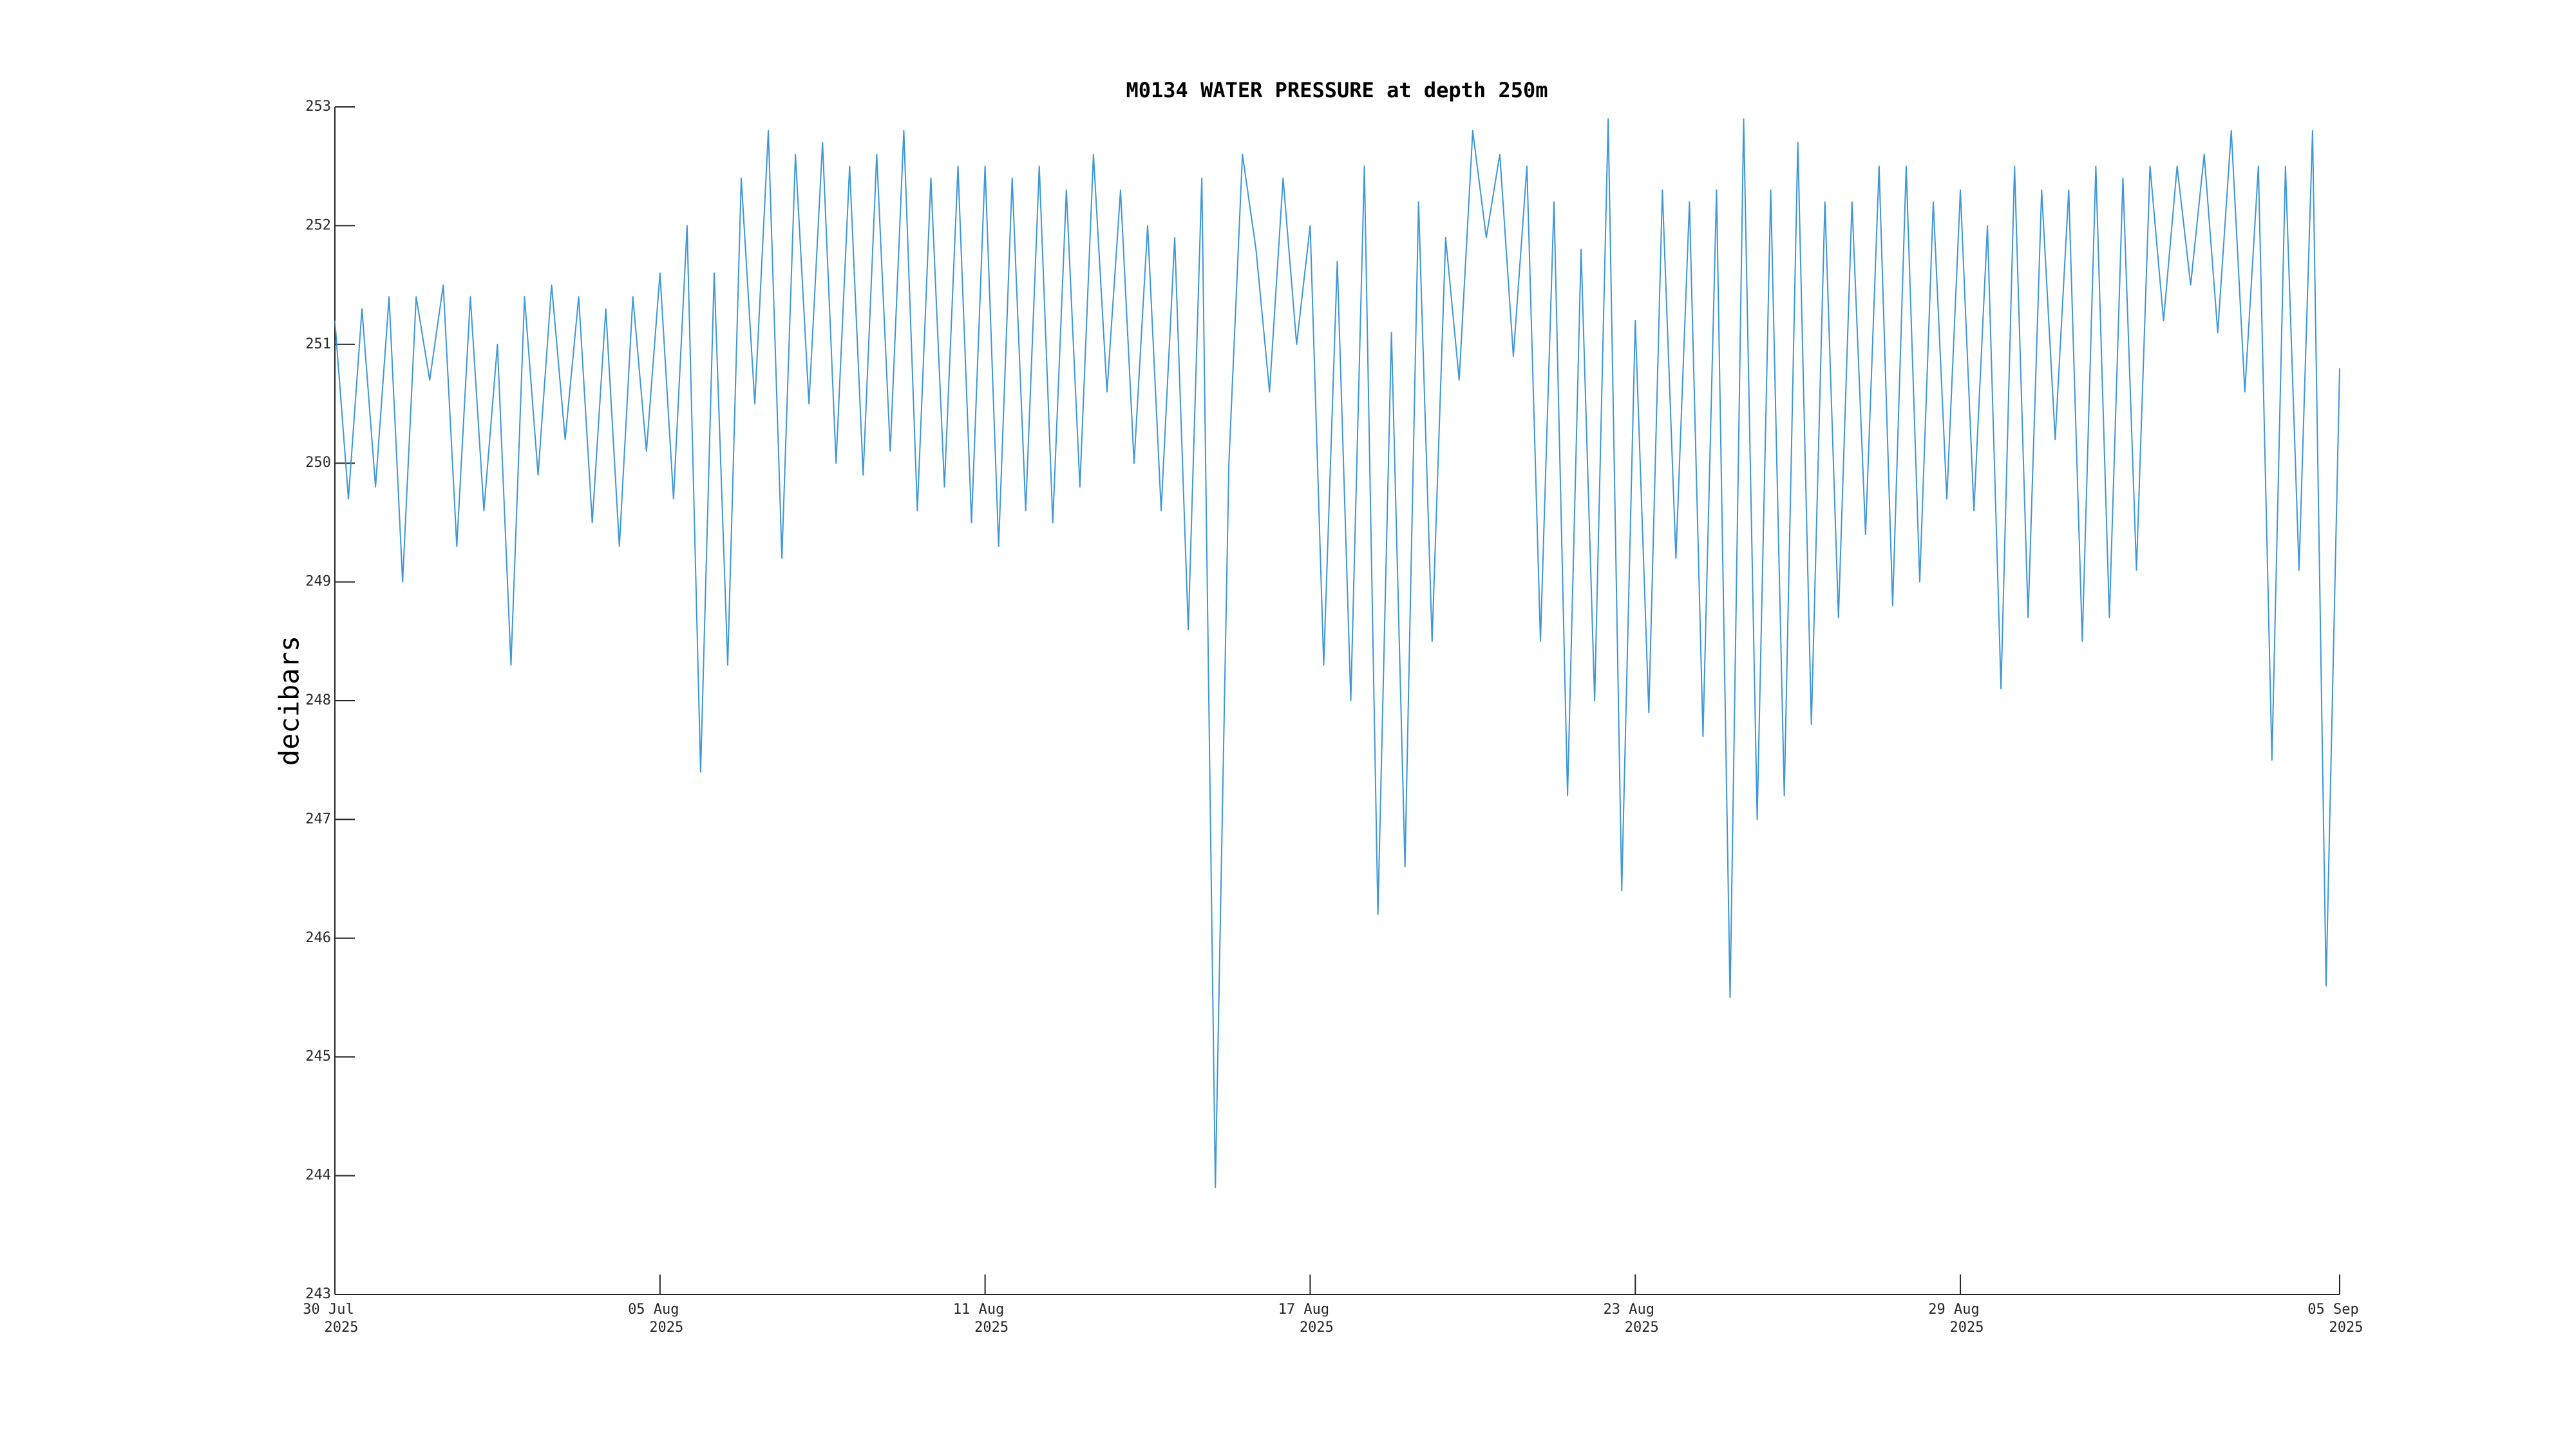  I want to click on x-tick-label: 30 Jul, so click(328, 1310).